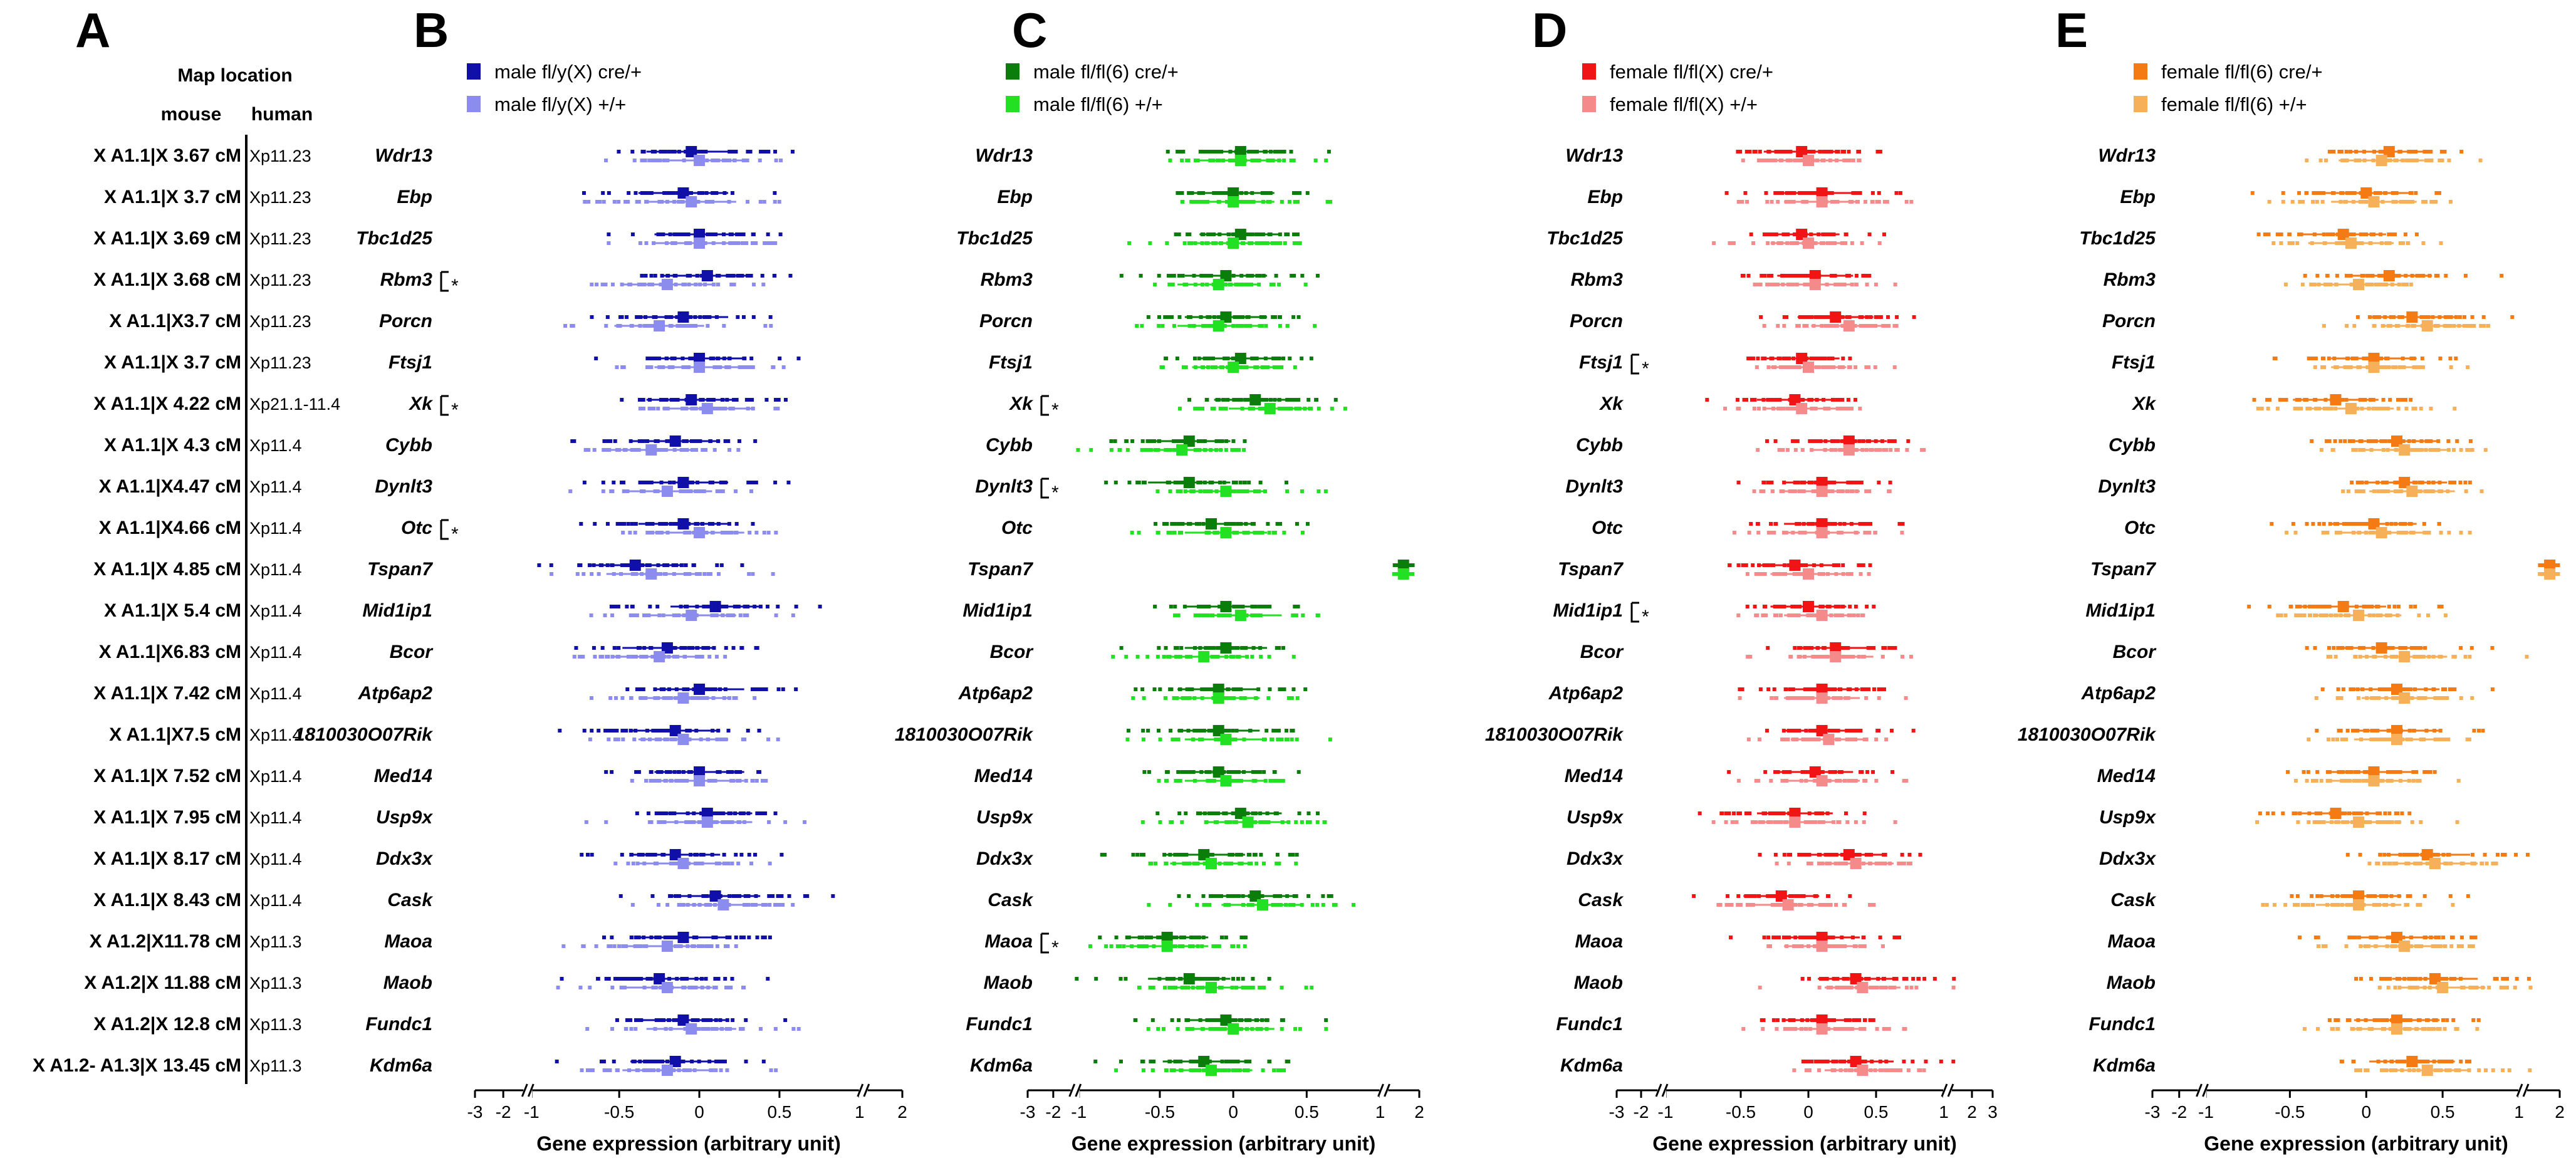 Image resolution: width=2576 pixels, height=1168 pixels. I want to click on gene-label: Ftsj1, so click(1011, 362).